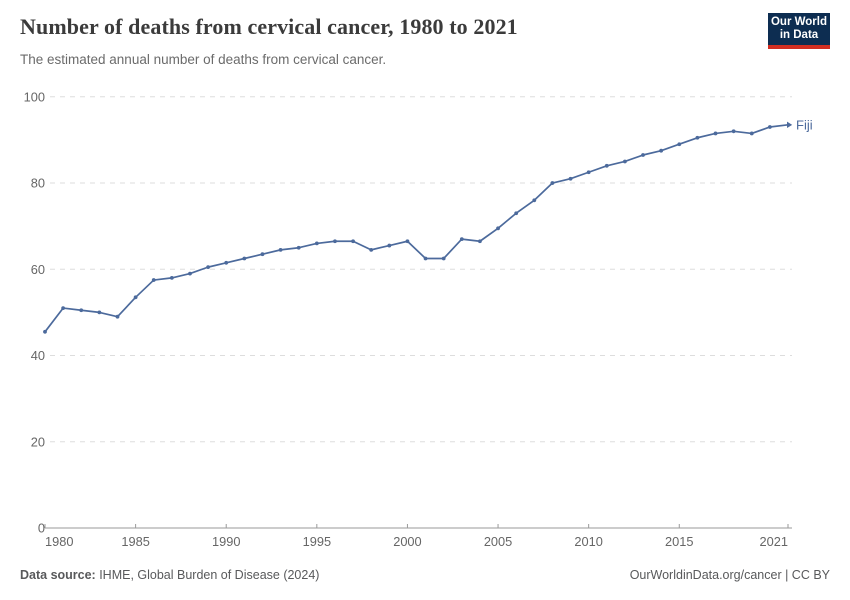 The image size is (850, 600). What do you see at coordinates (58, 575) in the screenshot?
I see `data-source-label: Data source:` at bounding box center [58, 575].